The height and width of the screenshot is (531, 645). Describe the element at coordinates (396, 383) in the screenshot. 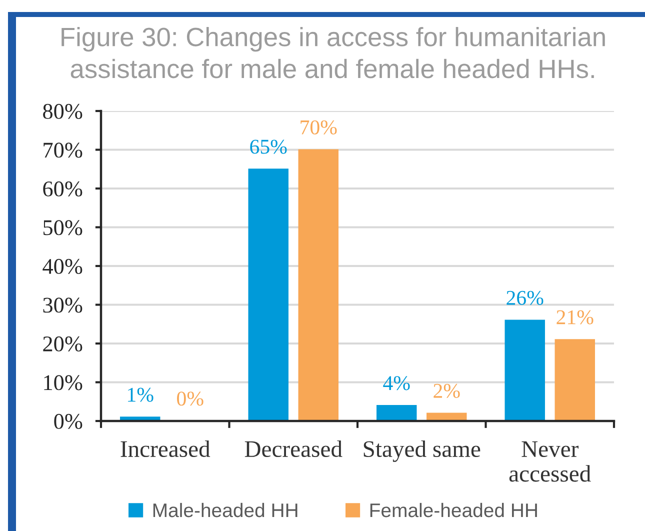

I see `data-label: 4%` at that location.